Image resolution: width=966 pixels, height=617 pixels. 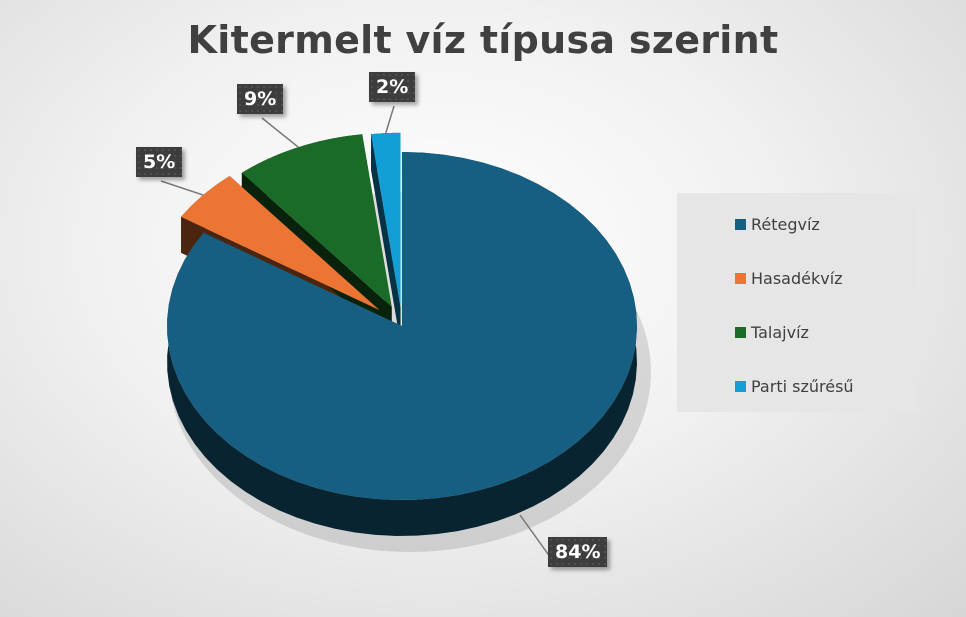 I want to click on legend-label: Hasadékvíz, so click(x=797, y=278).